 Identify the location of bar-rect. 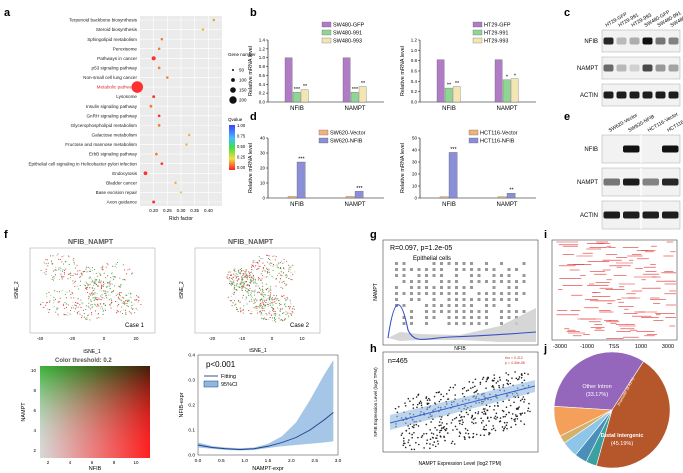
(304, 96).